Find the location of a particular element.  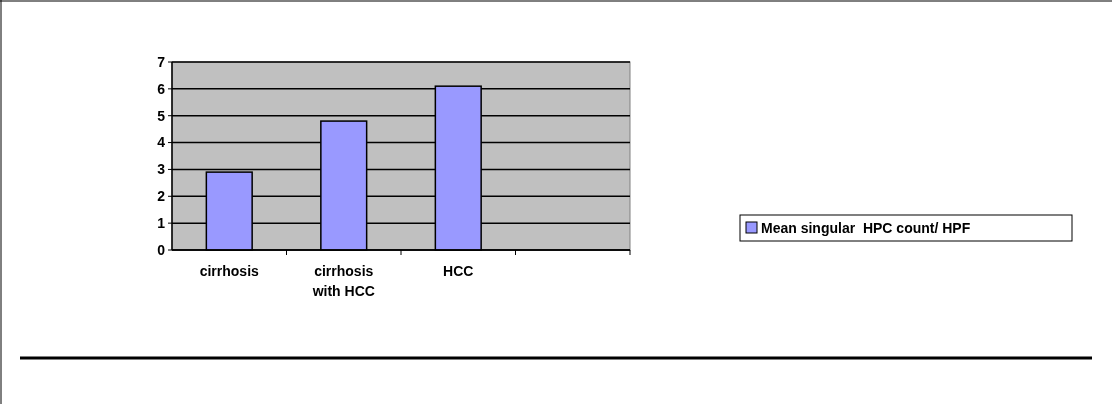

x-tick-label: cirrhosis is located at coordinates (229, 271).